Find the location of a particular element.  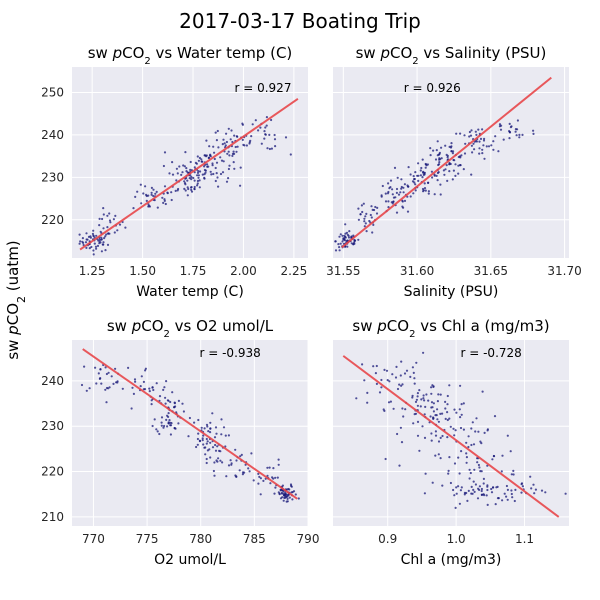

x-axis-label: Chl a (mg/m3) is located at coordinates (451, 560).